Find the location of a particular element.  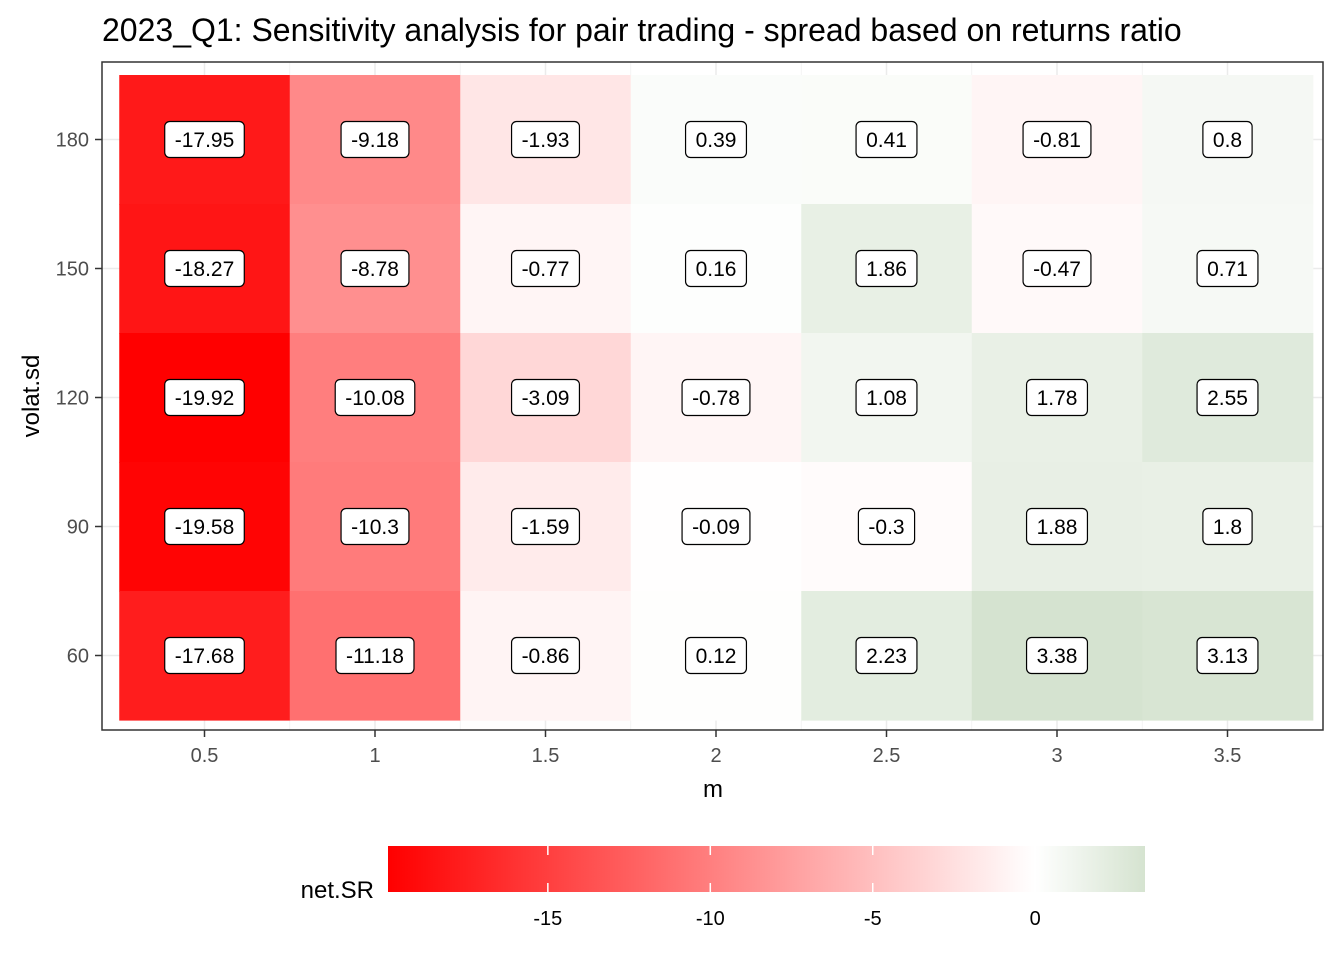

cell-value-label: 1.8 is located at coordinates (1227, 527).